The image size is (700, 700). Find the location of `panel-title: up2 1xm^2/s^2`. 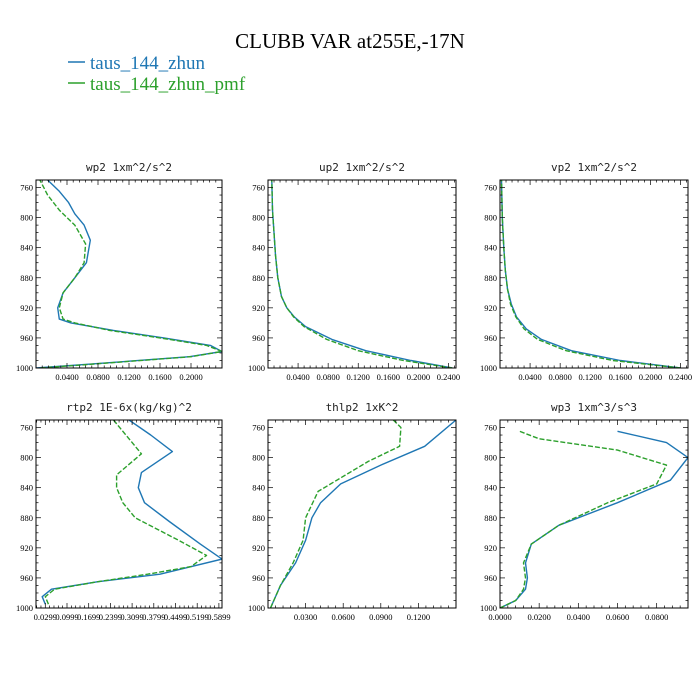

panel-title: up2 1xm^2/s^2 is located at coordinates (362, 167).